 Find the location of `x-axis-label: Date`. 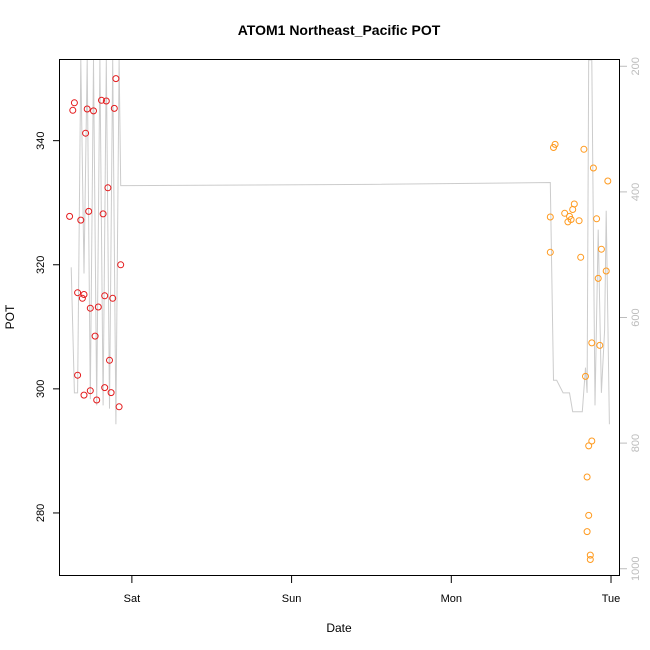

x-axis-label: Date is located at coordinates (339, 628).